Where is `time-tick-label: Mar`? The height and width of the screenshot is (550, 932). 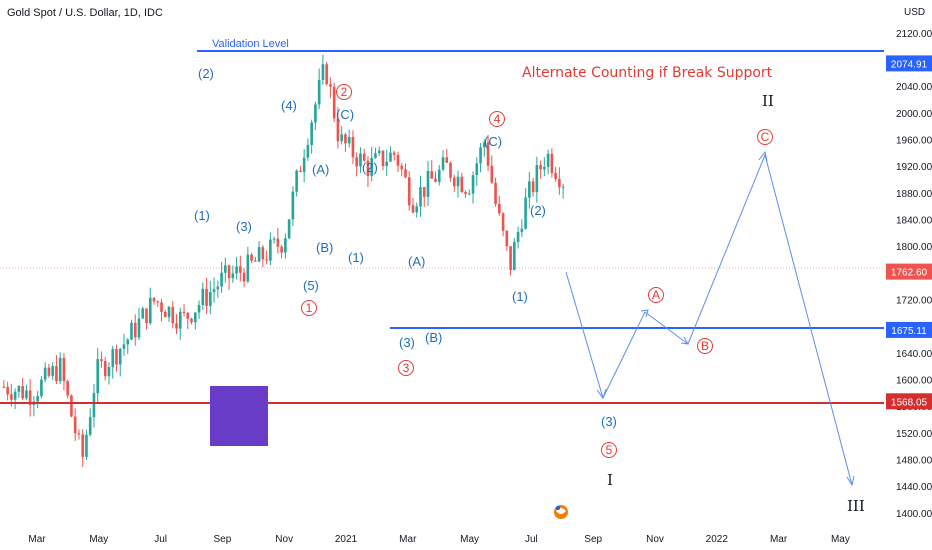
time-tick-label: Mar is located at coordinates (37, 539).